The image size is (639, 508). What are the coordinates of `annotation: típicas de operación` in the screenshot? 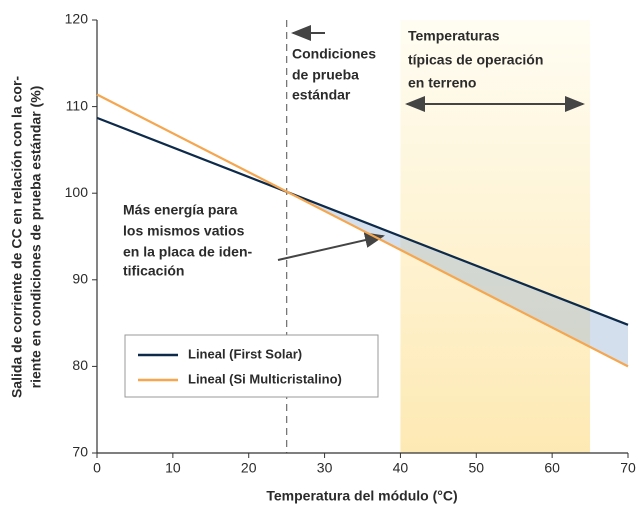 It's located at (475, 60).